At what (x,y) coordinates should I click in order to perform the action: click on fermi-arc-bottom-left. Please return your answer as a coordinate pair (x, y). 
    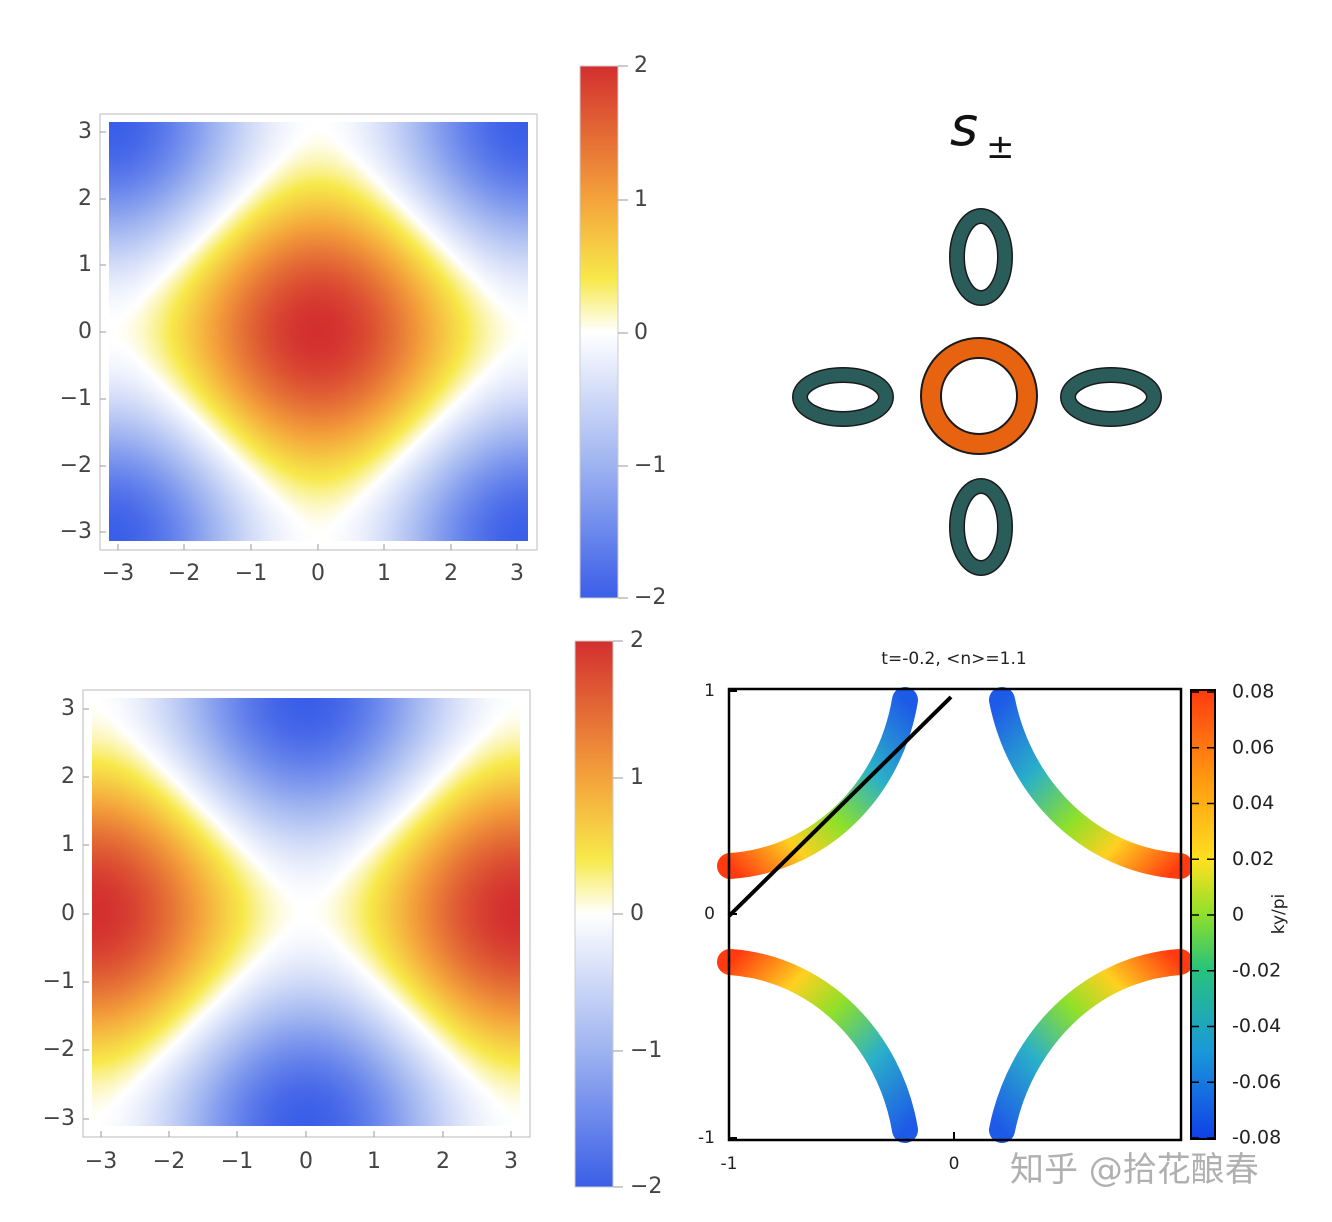
    Looking at the image, I should click on (817, 1046).